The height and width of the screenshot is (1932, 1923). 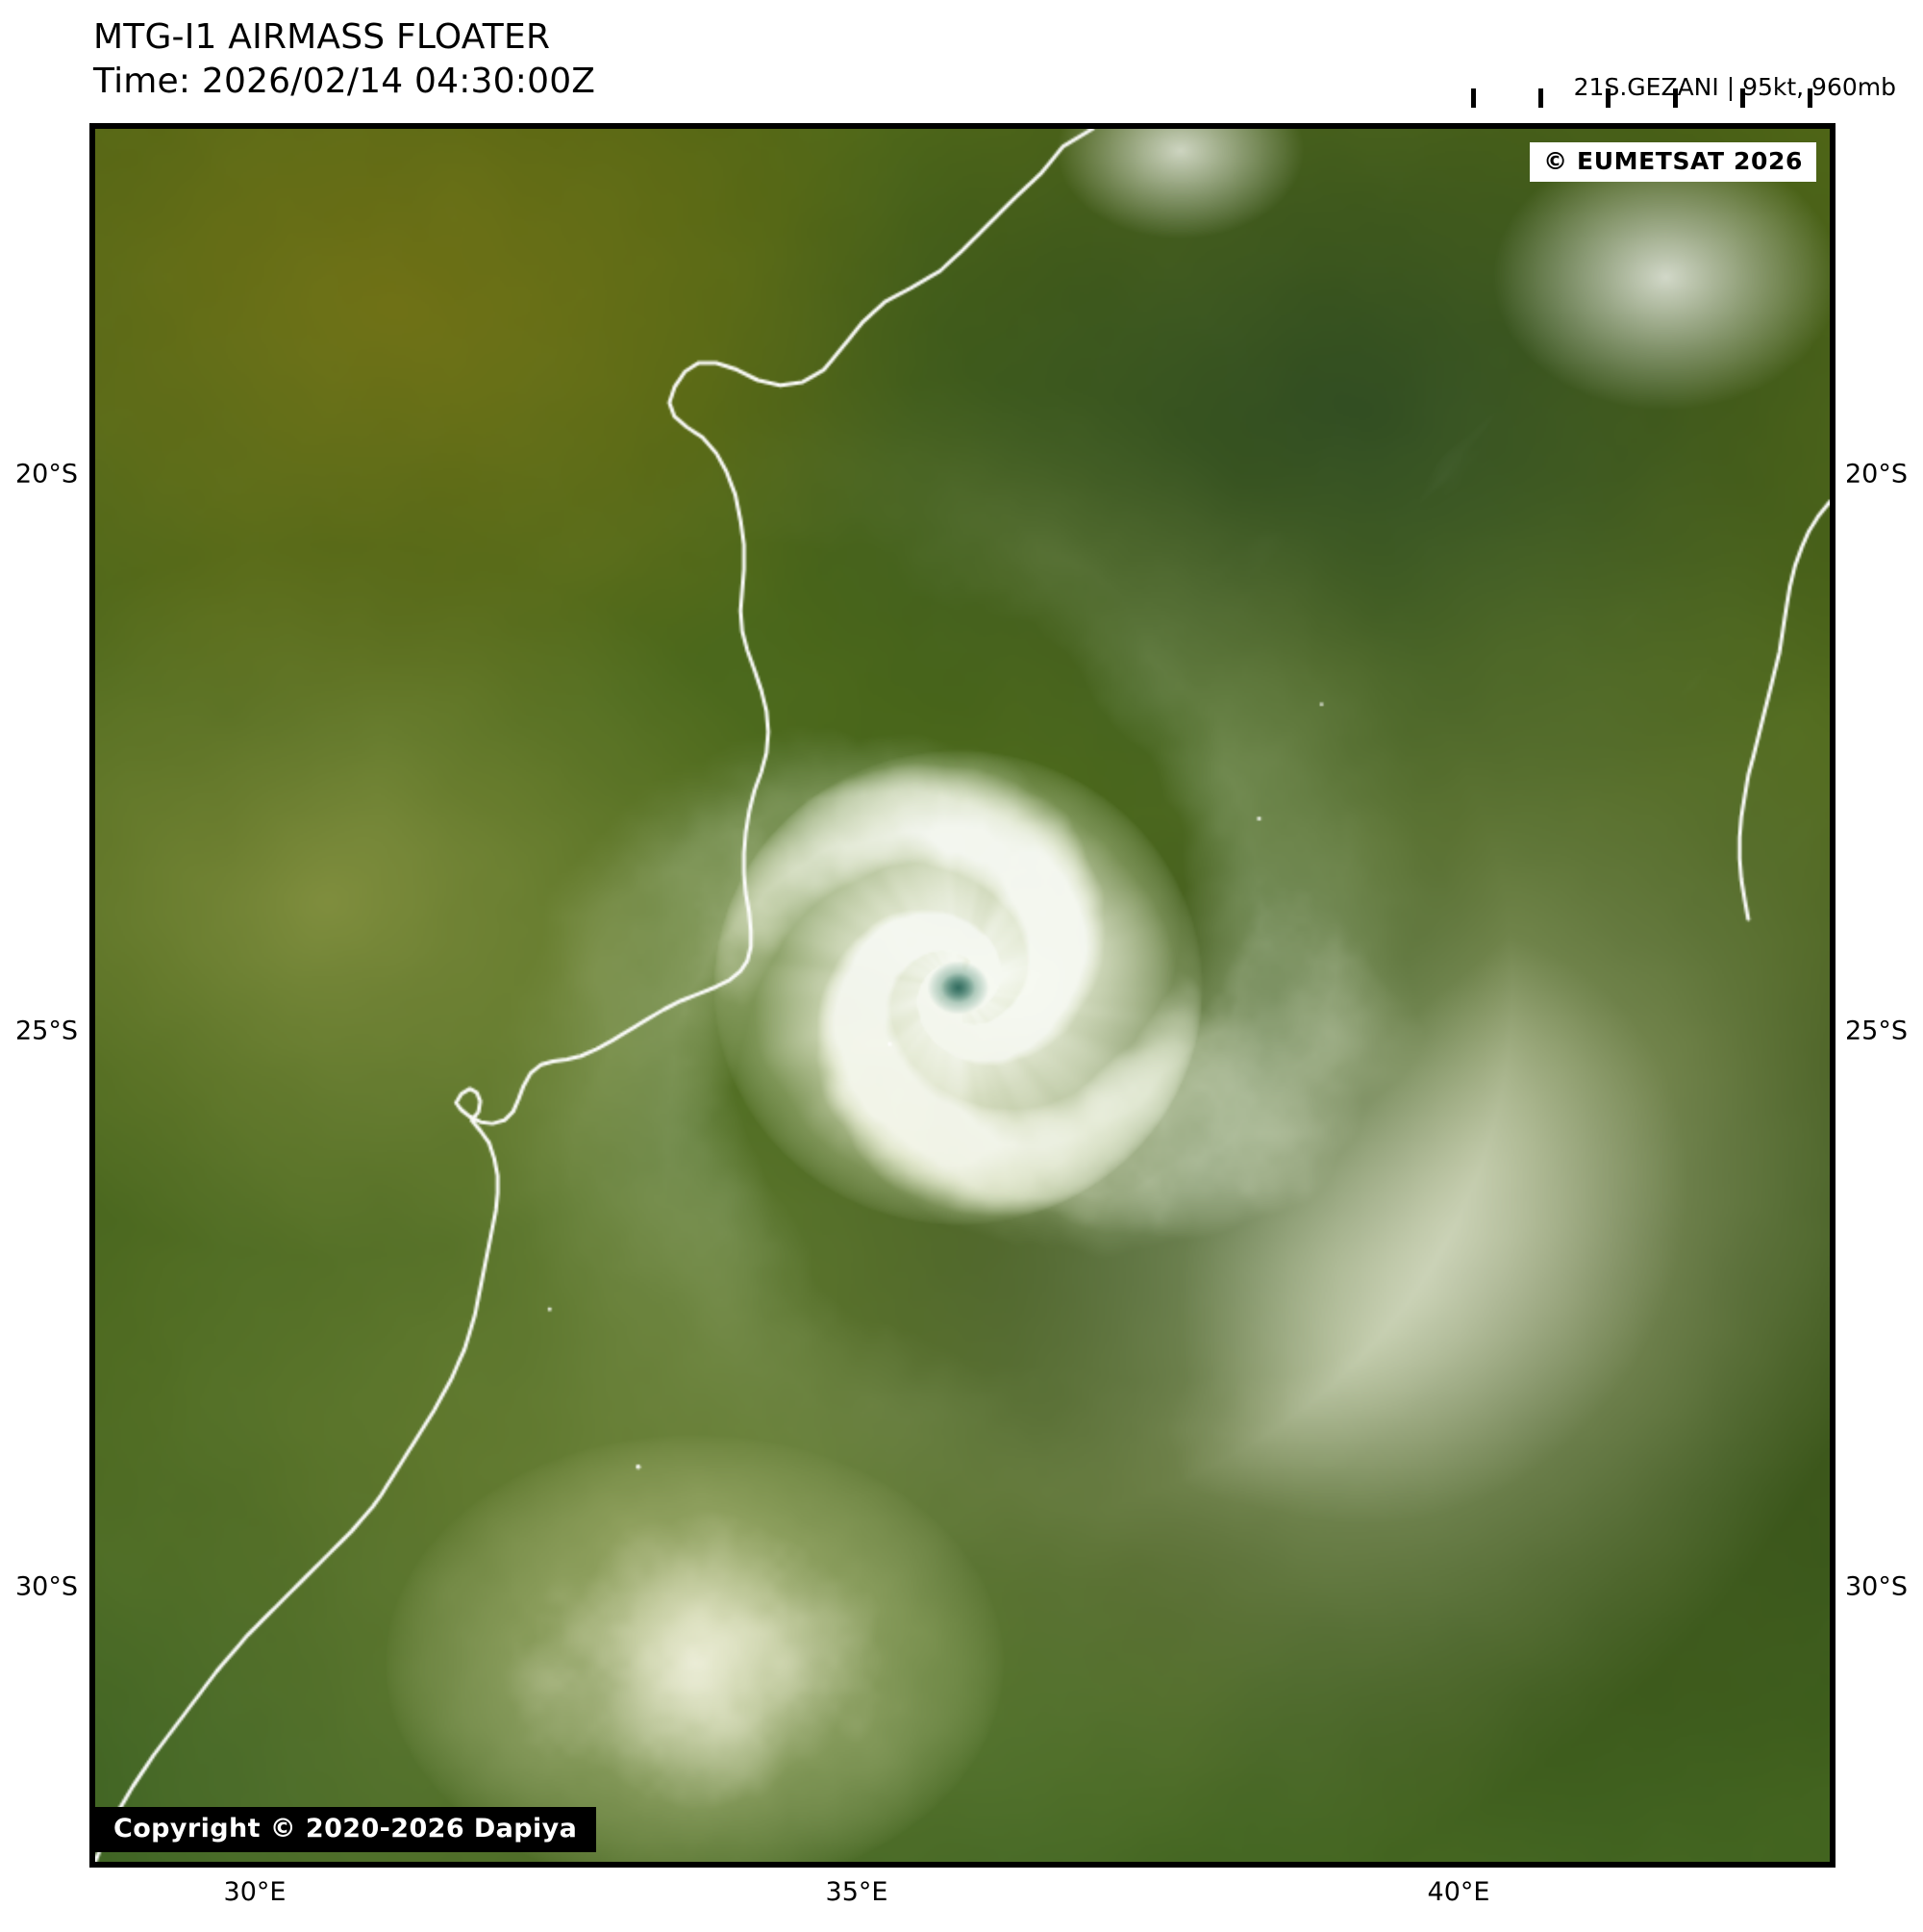 What do you see at coordinates (46, 1586) in the screenshot?
I see `lat-tick-label-left-2: 30°S` at bounding box center [46, 1586].